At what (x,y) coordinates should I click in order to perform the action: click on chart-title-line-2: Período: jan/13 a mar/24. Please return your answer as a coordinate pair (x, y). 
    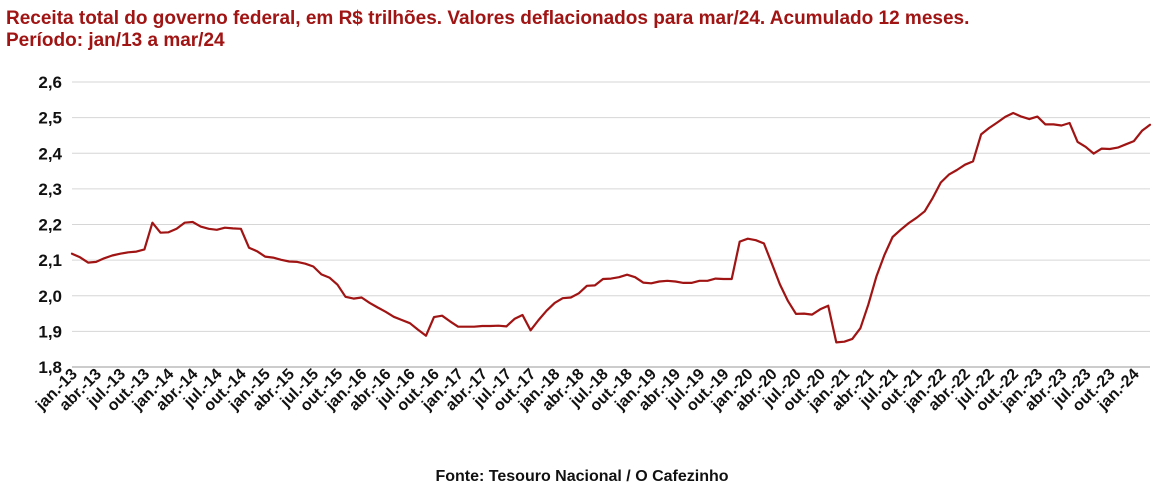
    Looking at the image, I should click on (115, 40).